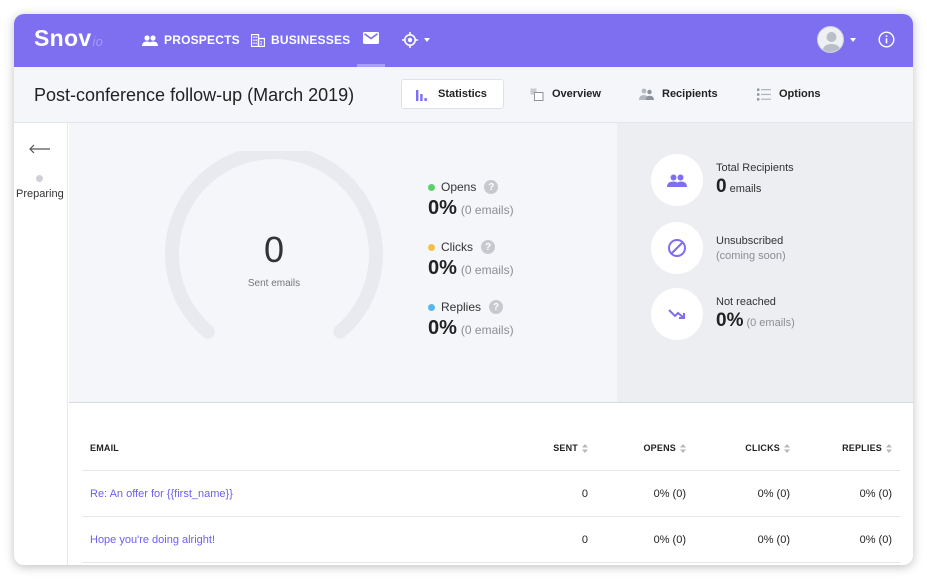 This screenshot has height=579, width=927. What do you see at coordinates (274, 249) in the screenshot?
I see `sent-count: 0` at bounding box center [274, 249].